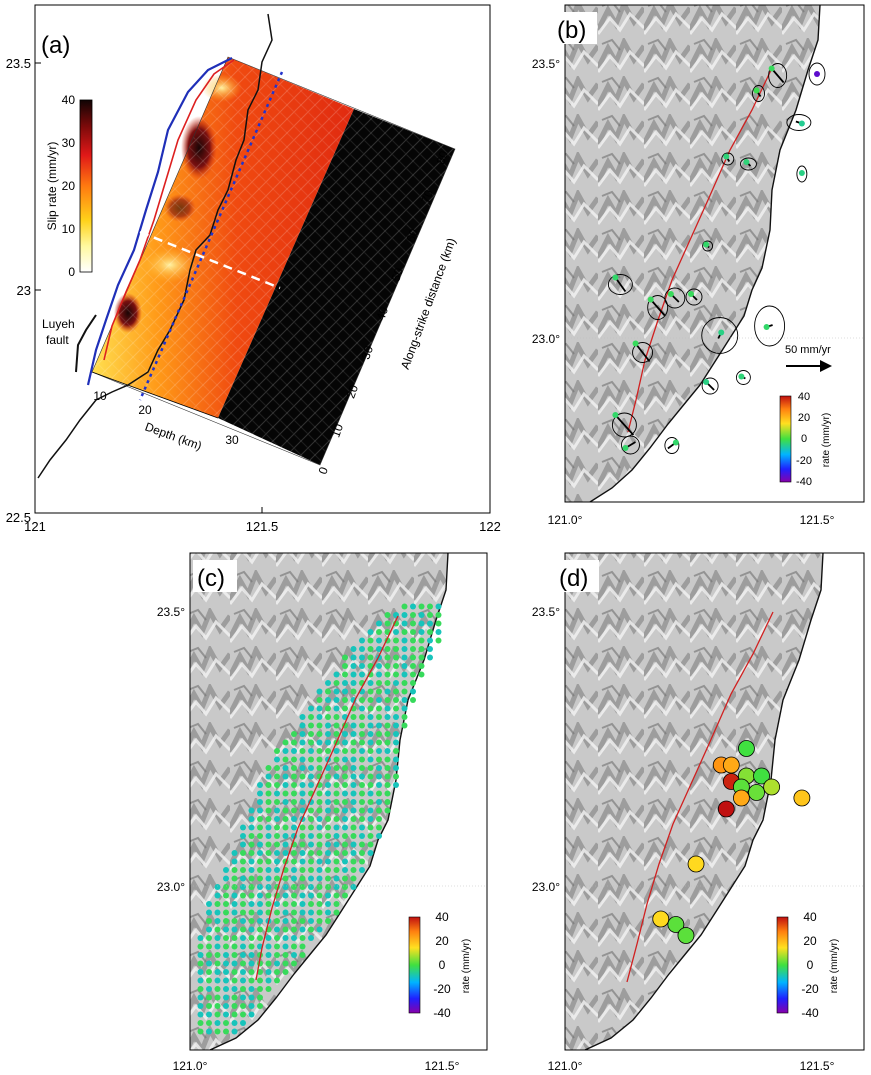 This screenshot has width=871, height=1075. I want to click on depth-tick-10: 10, so click(100, 396).